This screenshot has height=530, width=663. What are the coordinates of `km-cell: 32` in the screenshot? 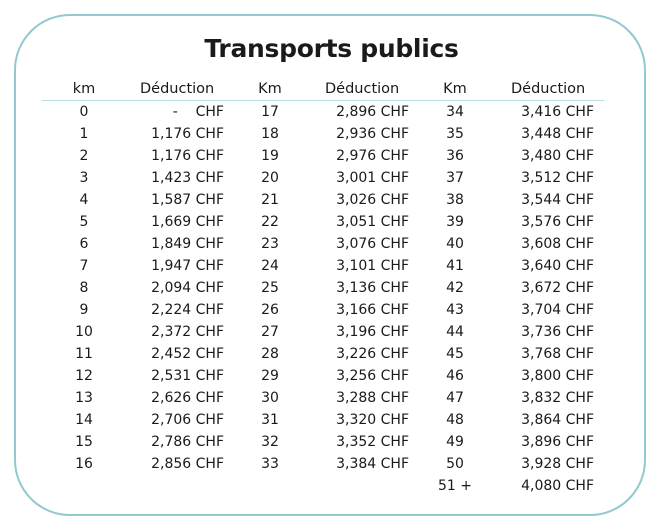 It's located at (270, 442).